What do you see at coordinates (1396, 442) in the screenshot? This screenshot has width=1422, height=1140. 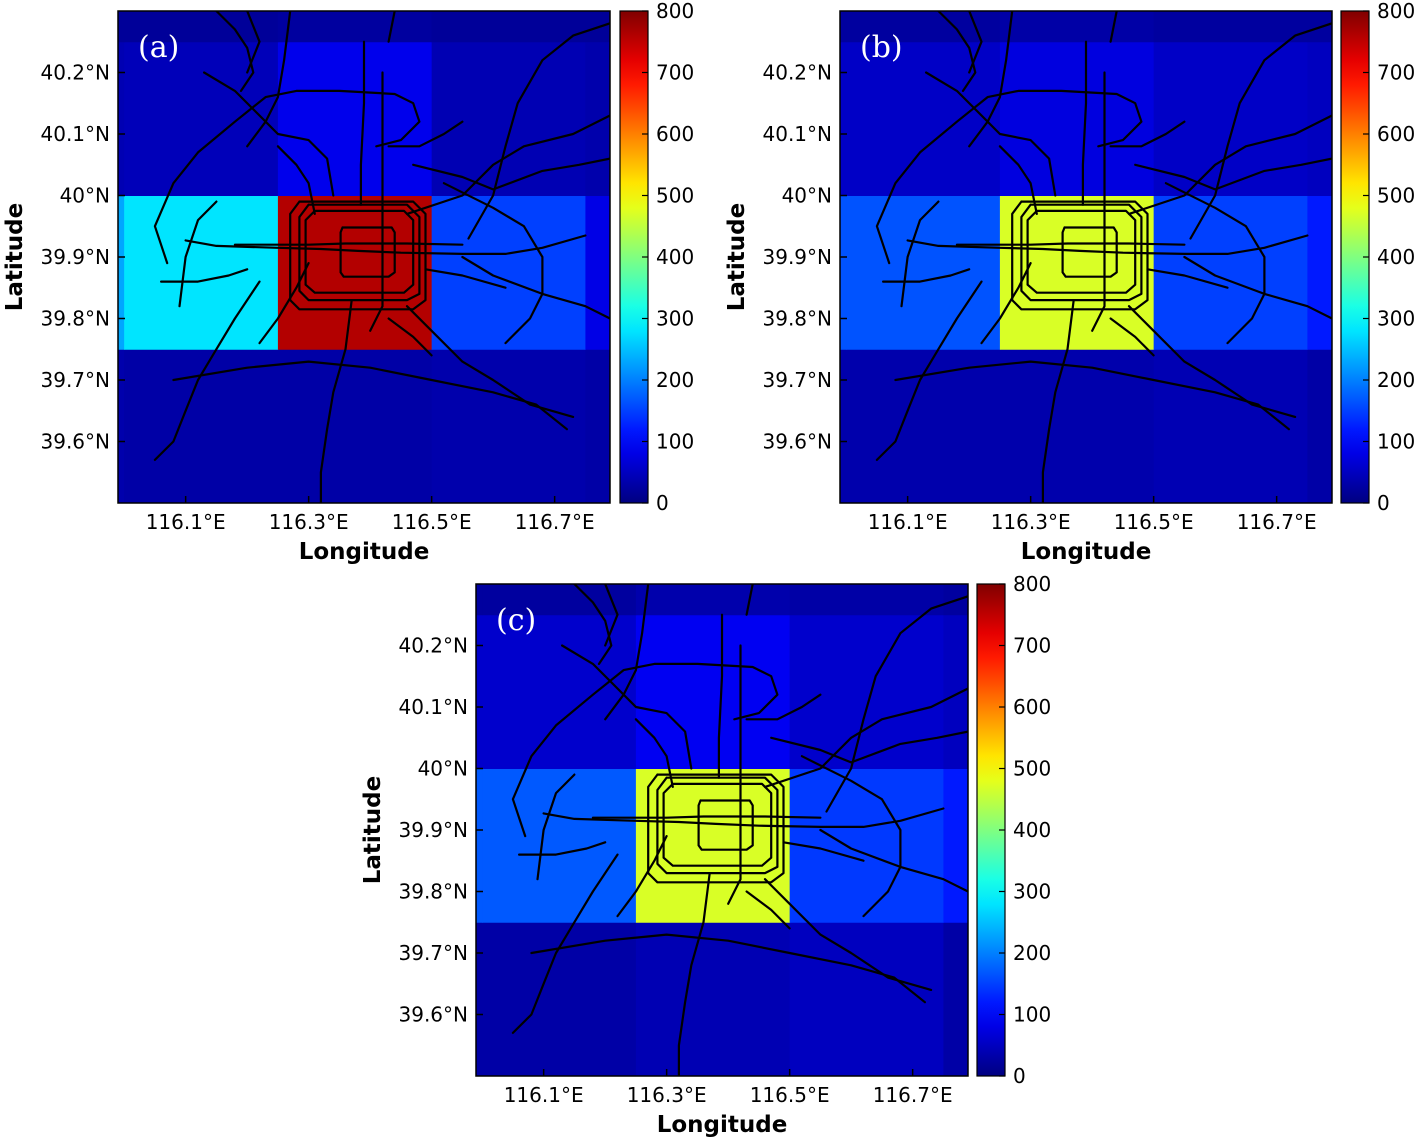 I see `colorbar-tick-label: 100` at bounding box center [1396, 442].